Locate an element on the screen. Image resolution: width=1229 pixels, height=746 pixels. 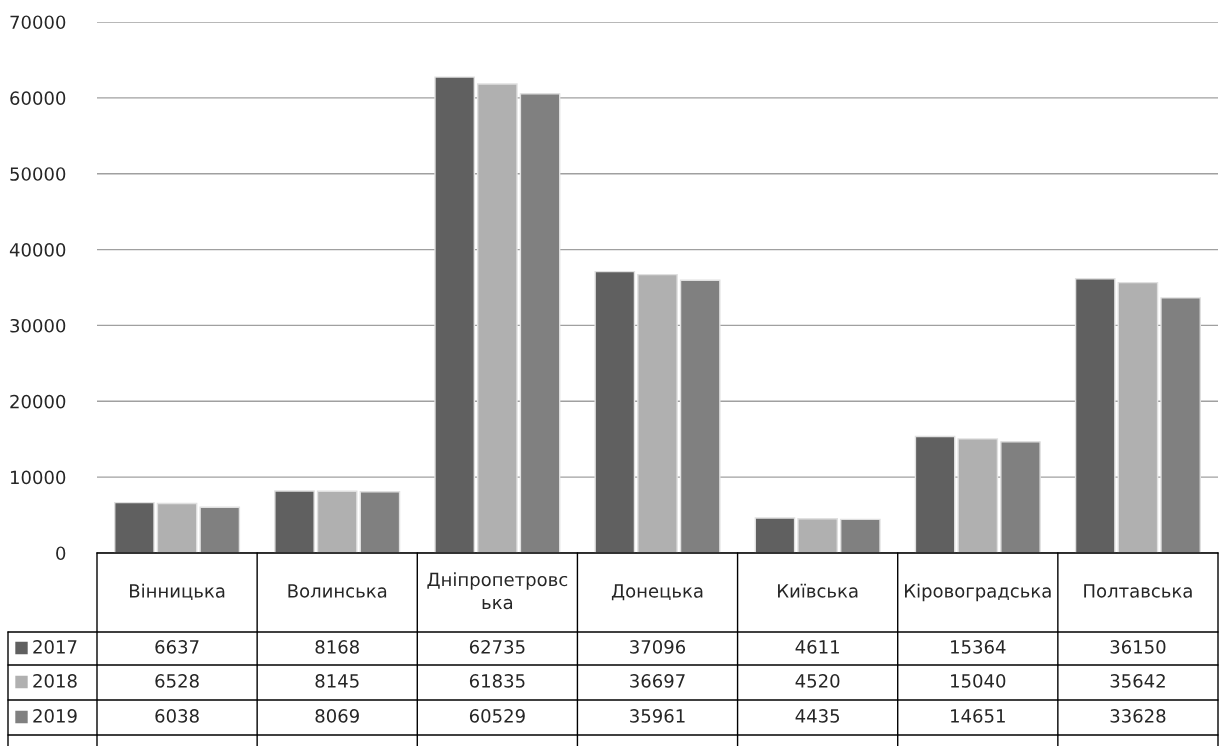
x-tick-label: Київська is located at coordinates (818, 590).